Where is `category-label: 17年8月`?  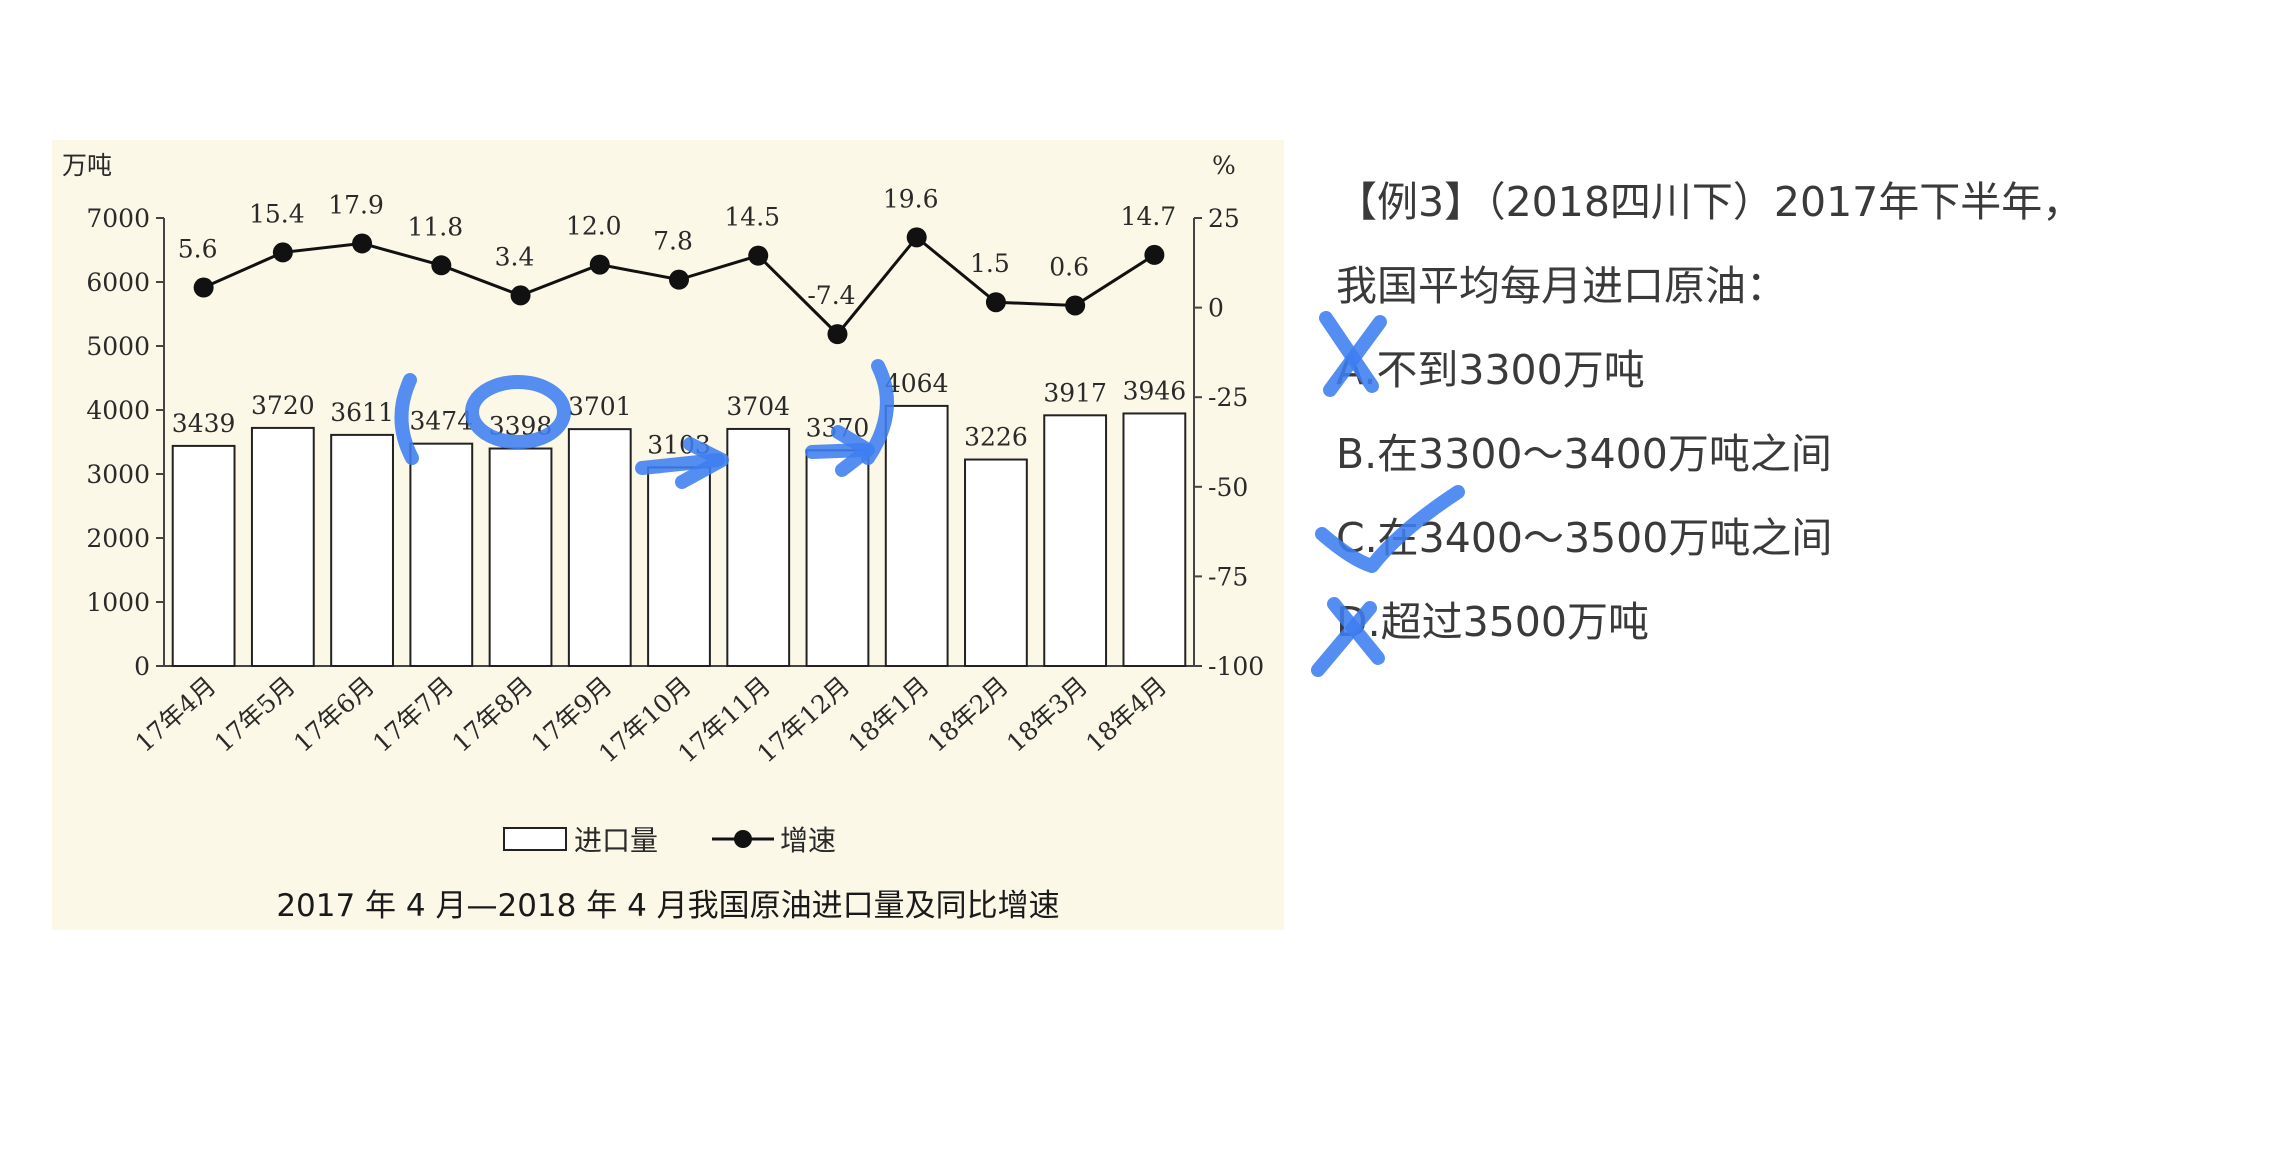
category-label: 17年8月 is located at coordinates (493, 714).